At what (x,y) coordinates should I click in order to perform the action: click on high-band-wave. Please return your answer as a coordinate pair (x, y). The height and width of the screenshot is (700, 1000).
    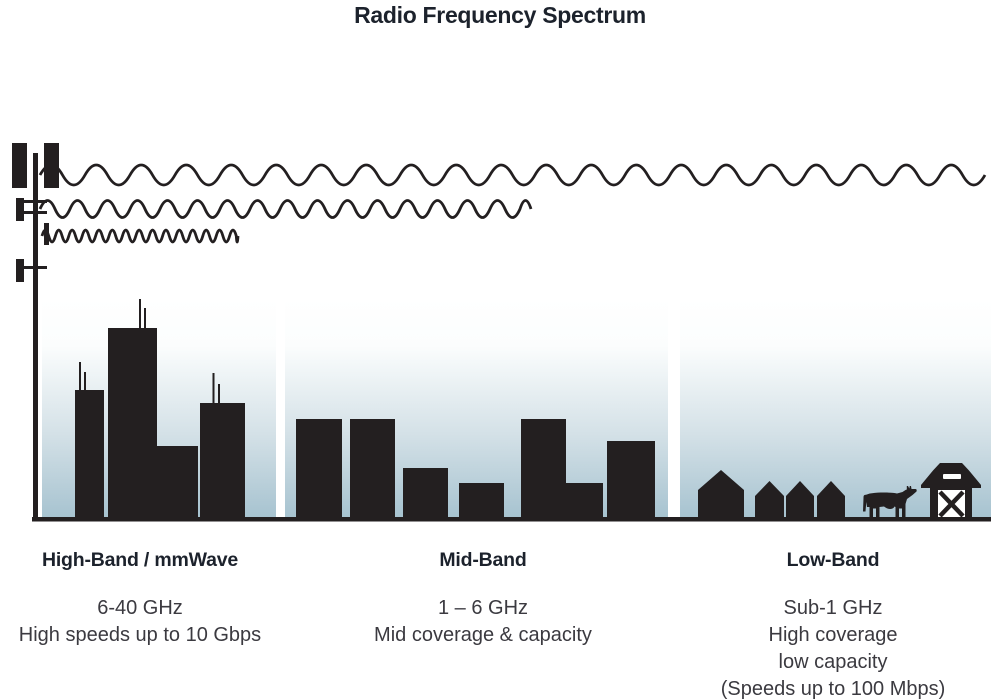
    Looking at the image, I should click on (512, 175).